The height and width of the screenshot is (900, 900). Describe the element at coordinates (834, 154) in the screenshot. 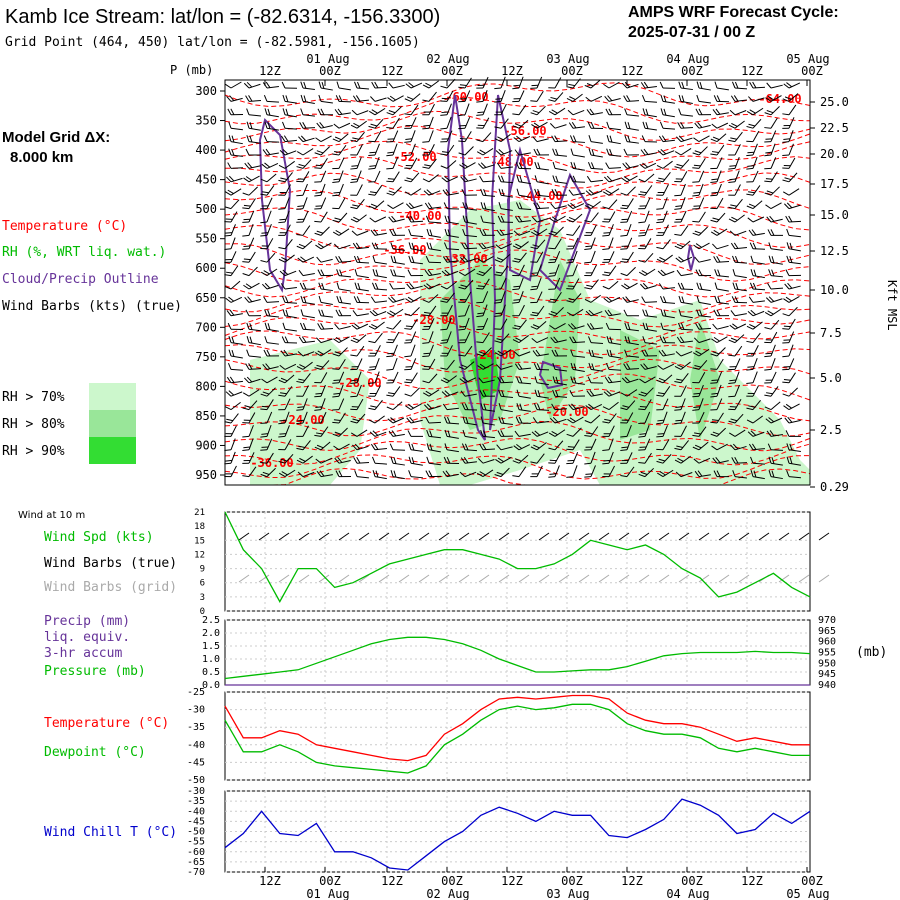

I see `height-tick-label: 20.0` at that location.